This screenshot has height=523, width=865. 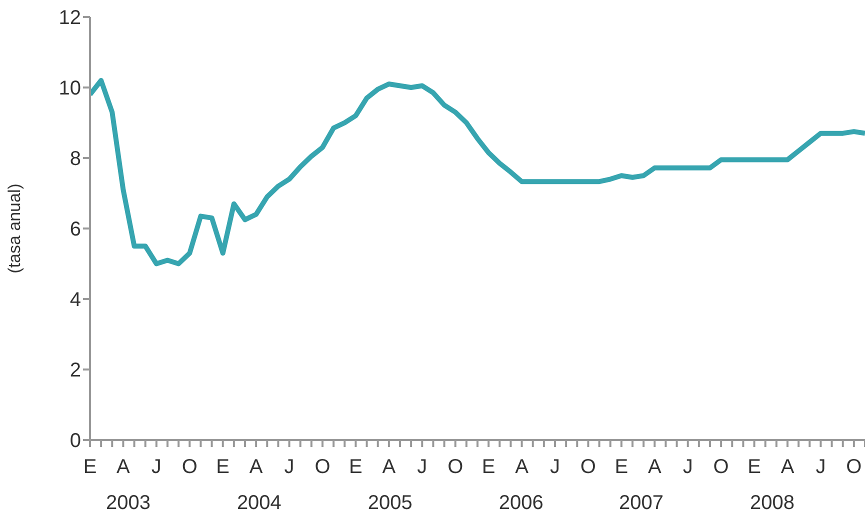 I want to click on y-tick-label: 6, so click(x=75, y=229).